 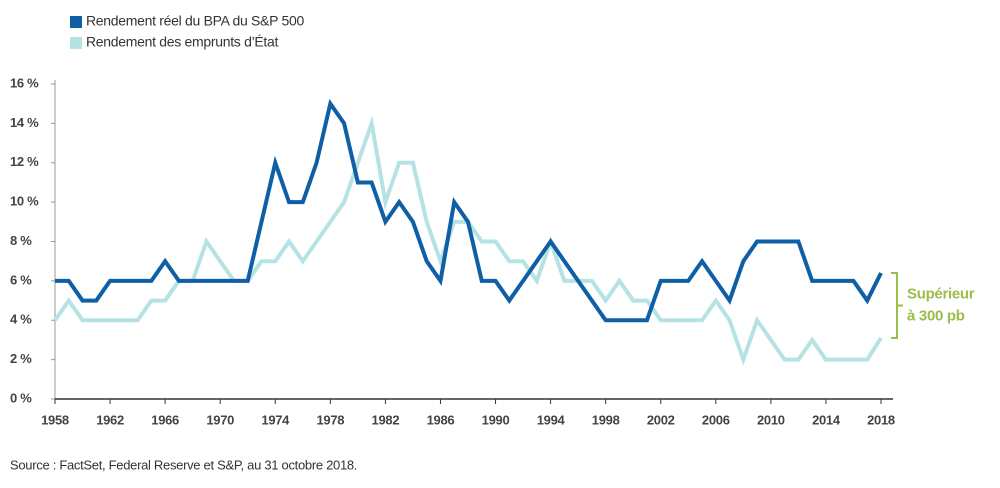 What do you see at coordinates (606, 419) in the screenshot?
I see `x-tick-label: 1998` at bounding box center [606, 419].